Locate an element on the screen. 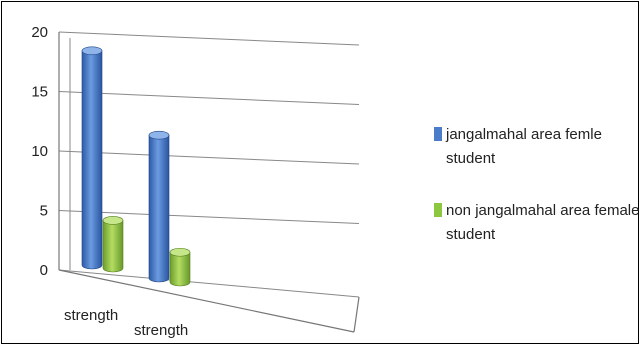  y-tick-label: 20 is located at coordinates (39, 32).